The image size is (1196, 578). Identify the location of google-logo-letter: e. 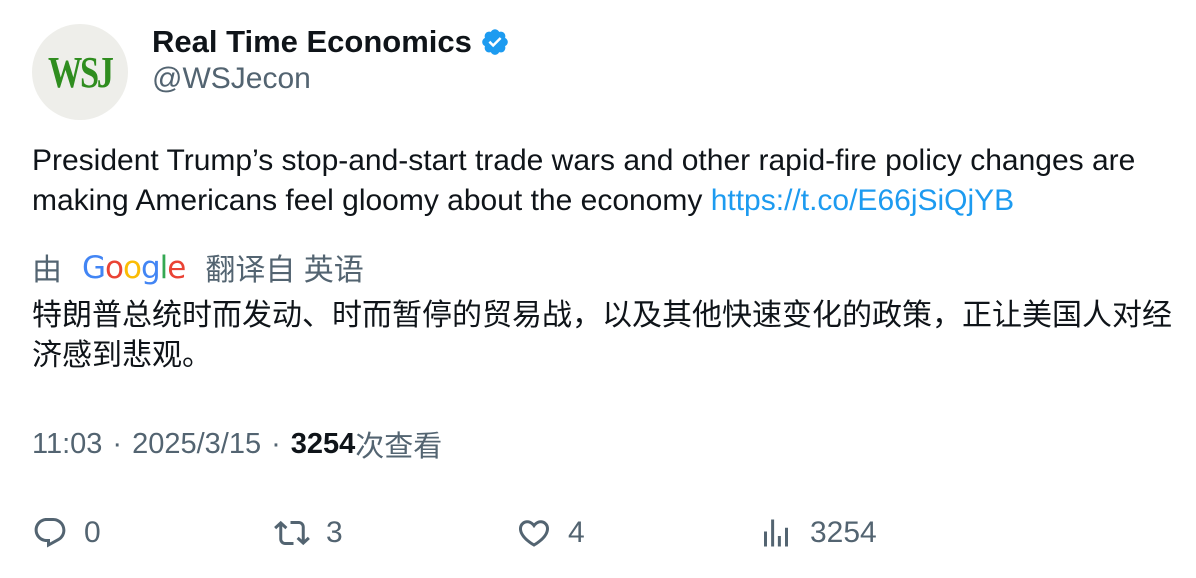
(176, 268).